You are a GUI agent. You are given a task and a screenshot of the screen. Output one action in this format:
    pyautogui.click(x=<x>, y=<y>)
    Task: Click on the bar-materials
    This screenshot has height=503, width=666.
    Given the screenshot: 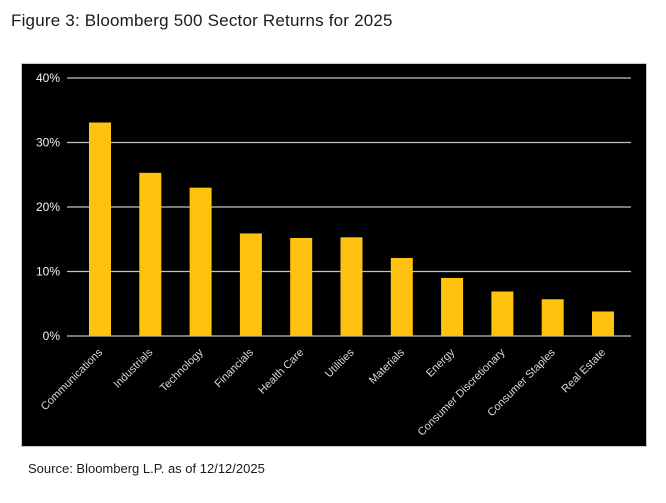 What is the action you would take?
    pyautogui.click(x=401, y=296)
    